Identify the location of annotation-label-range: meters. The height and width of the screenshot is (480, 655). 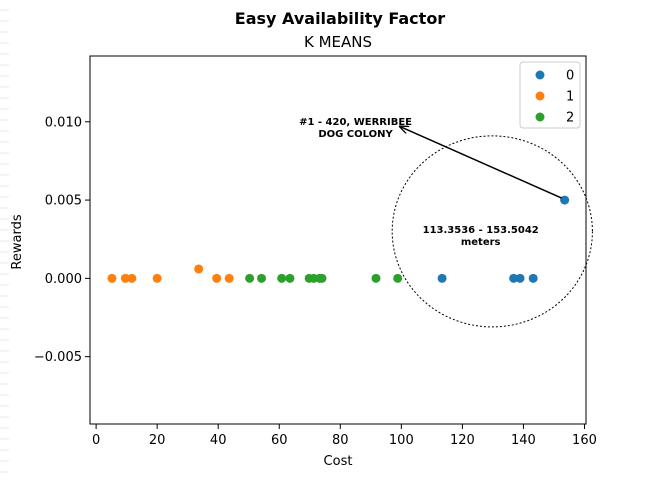
(481, 242).